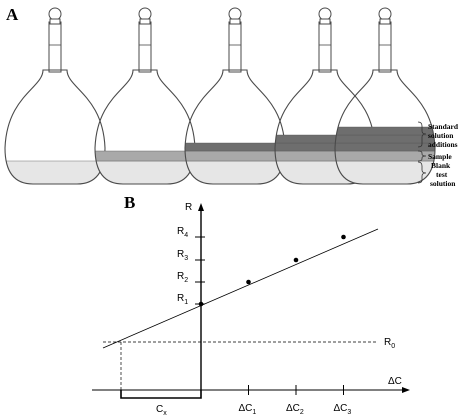 This screenshot has width=474, height=416. Describe the element at coordinates (395, 381) in the screenshot. I see `x-axis-label: ΔC` at that location.